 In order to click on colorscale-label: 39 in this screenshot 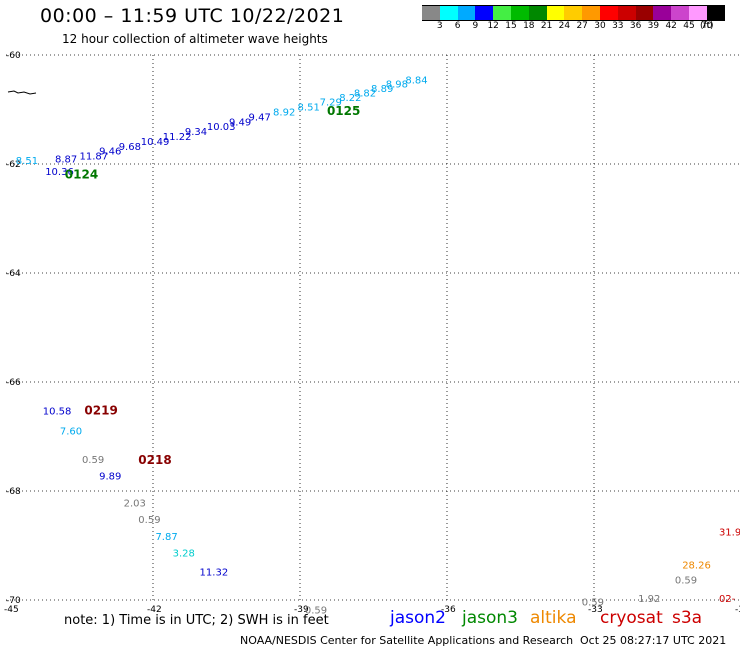, I will do `click(653, 26)`.